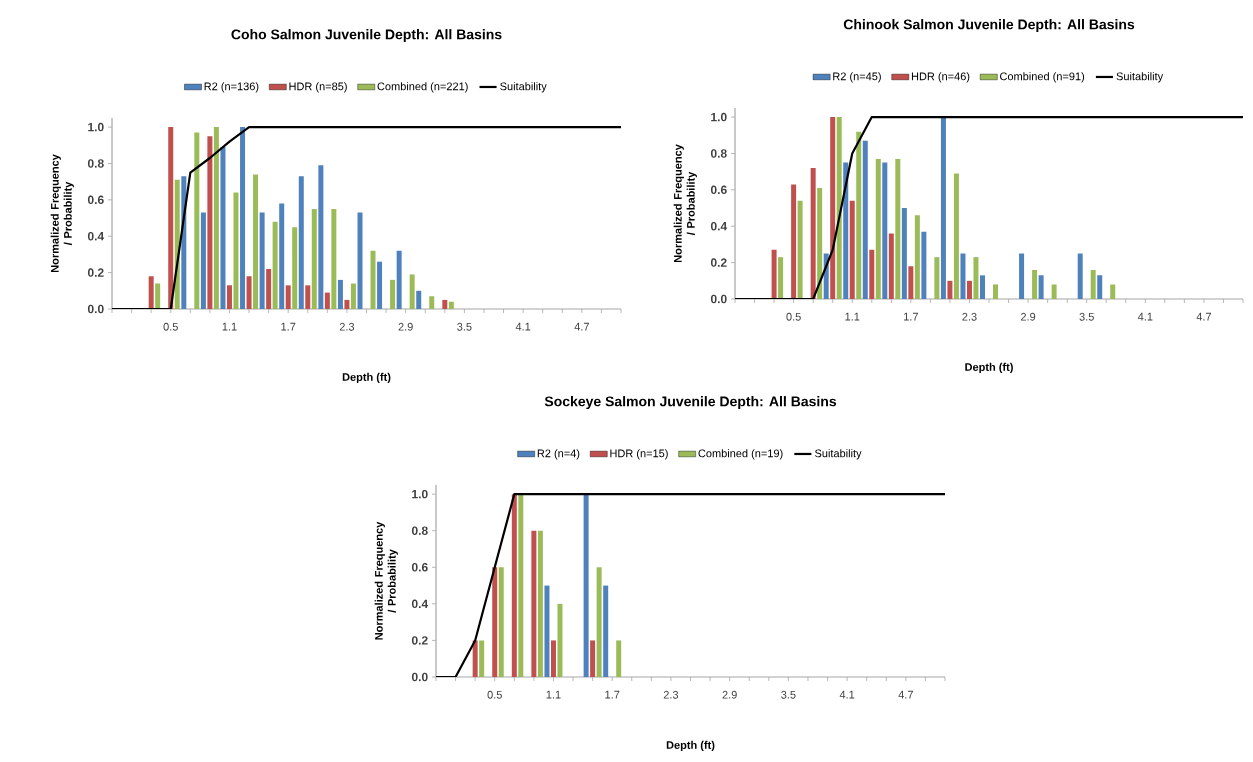 Image resolution: width=1253 pixels, height=762 pixels. I want to click on chart-title: Chinook Salmon Juvenile Depth: All Basins, so click(989, 26).